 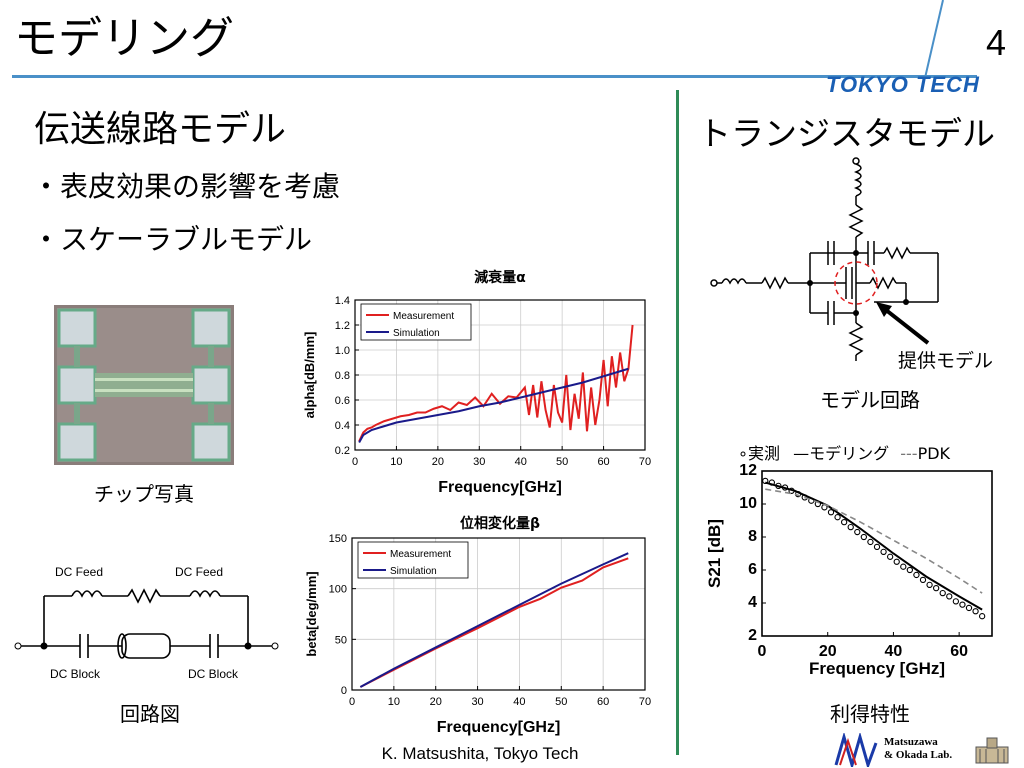 I want to click on corner-slash, so click(x=934, y=39).